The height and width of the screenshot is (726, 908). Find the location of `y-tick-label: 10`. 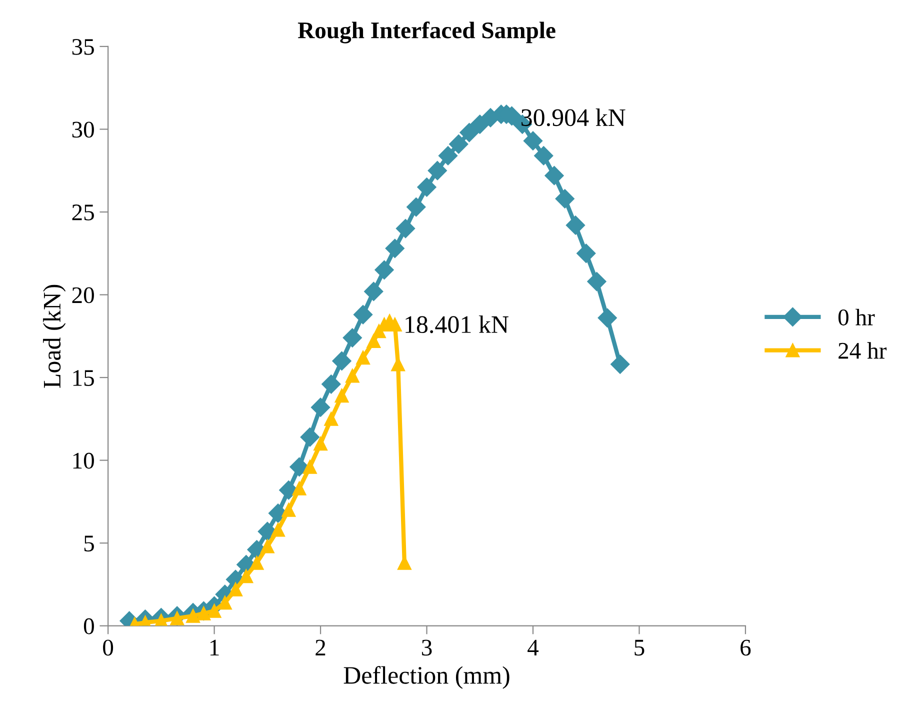

y-tick-label: 10 is located at coordinates (83, 460).